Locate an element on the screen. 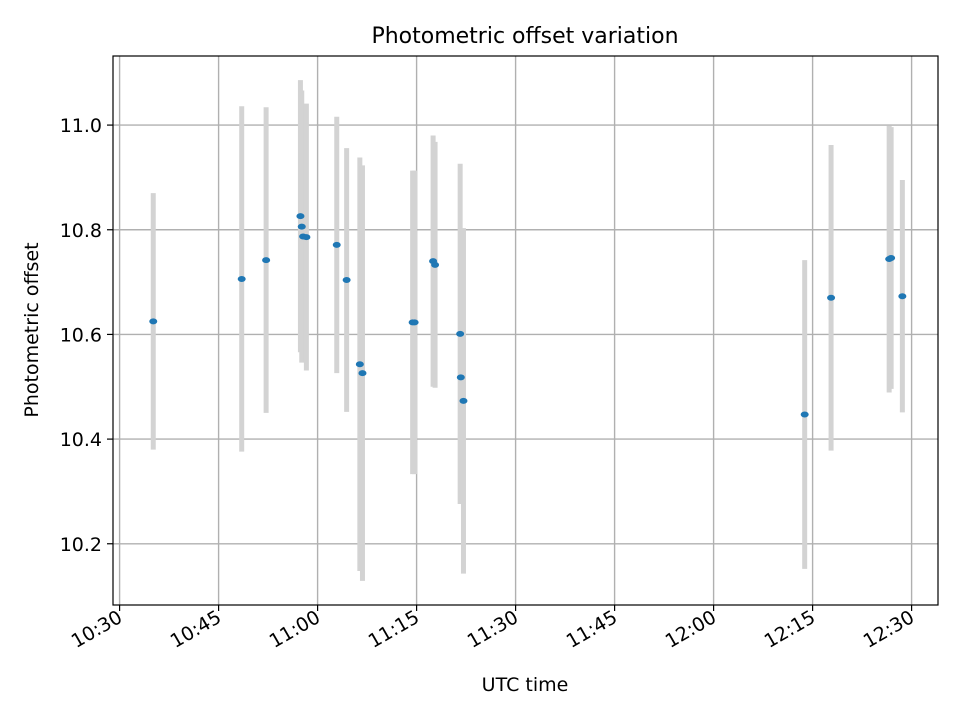  y-axis-label: Photometric offset is located at coordinates (32, 329).